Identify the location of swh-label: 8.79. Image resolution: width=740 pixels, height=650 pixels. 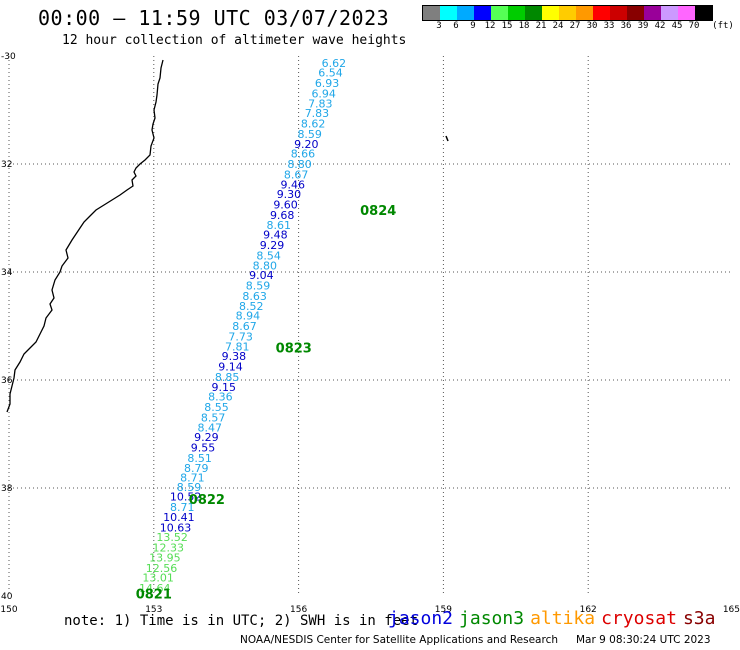
(196, 468).